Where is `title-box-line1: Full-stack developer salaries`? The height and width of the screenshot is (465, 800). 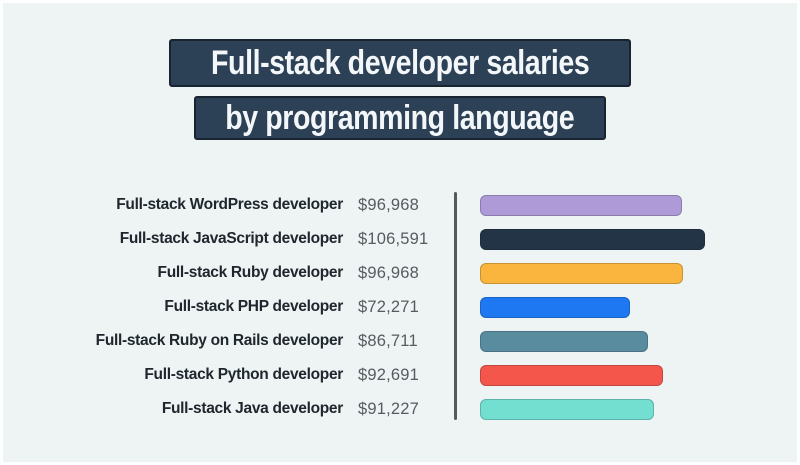
title-box-line1: Full-stack developer salaries is located at coordinates (400, 63).